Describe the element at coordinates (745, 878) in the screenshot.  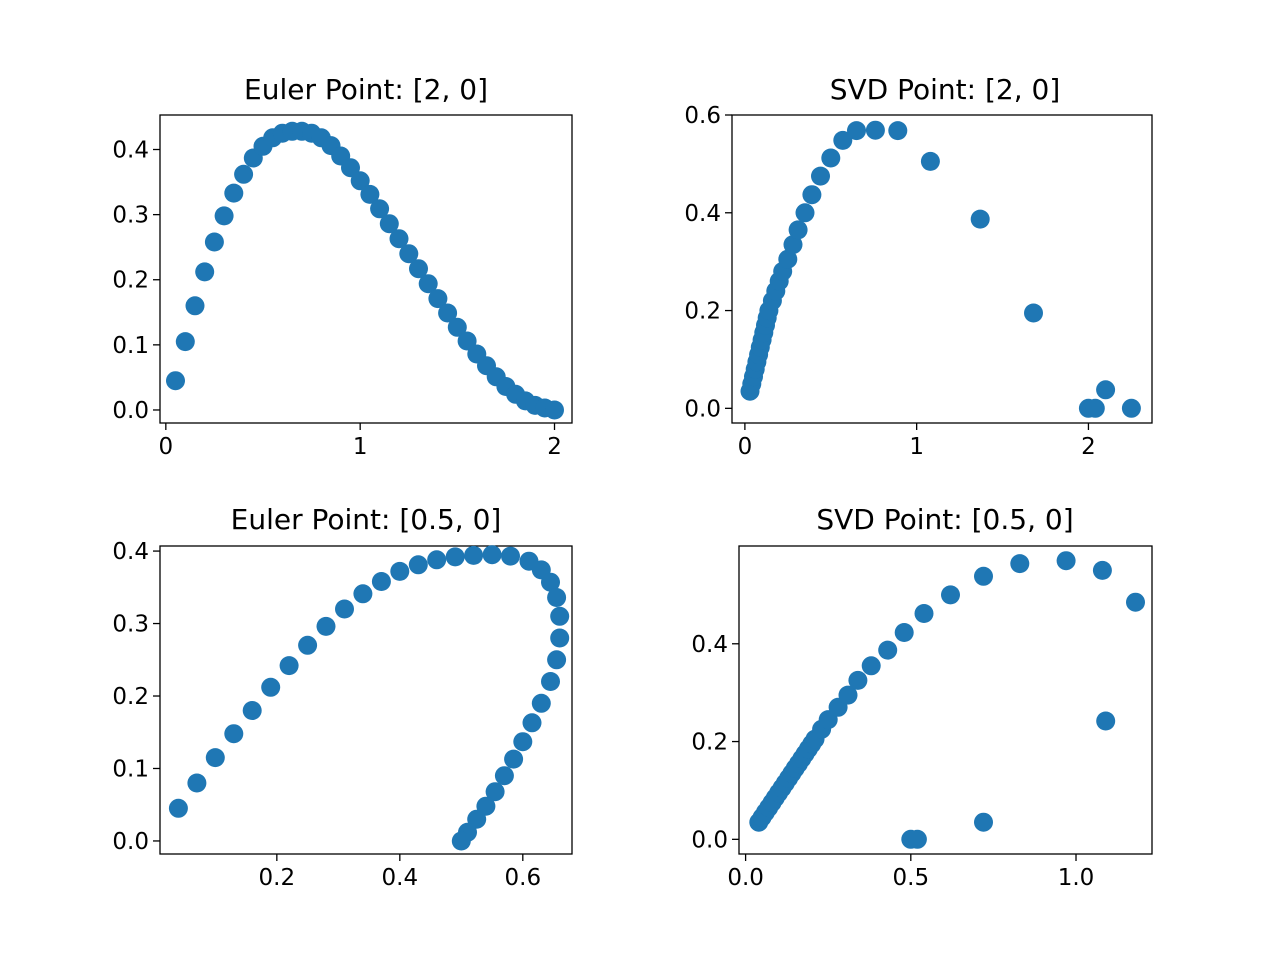
I see `x-tick-label: 0.0` at that location.